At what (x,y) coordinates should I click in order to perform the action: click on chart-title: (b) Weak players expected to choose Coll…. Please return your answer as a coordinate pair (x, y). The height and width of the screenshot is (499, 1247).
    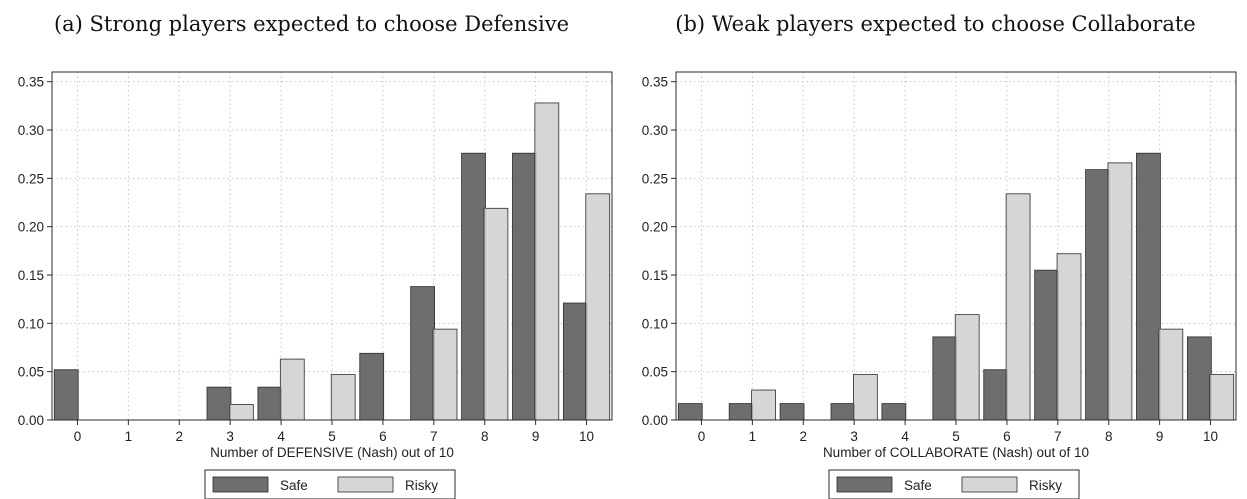
    Looking at the image, I should click on (935, 24).